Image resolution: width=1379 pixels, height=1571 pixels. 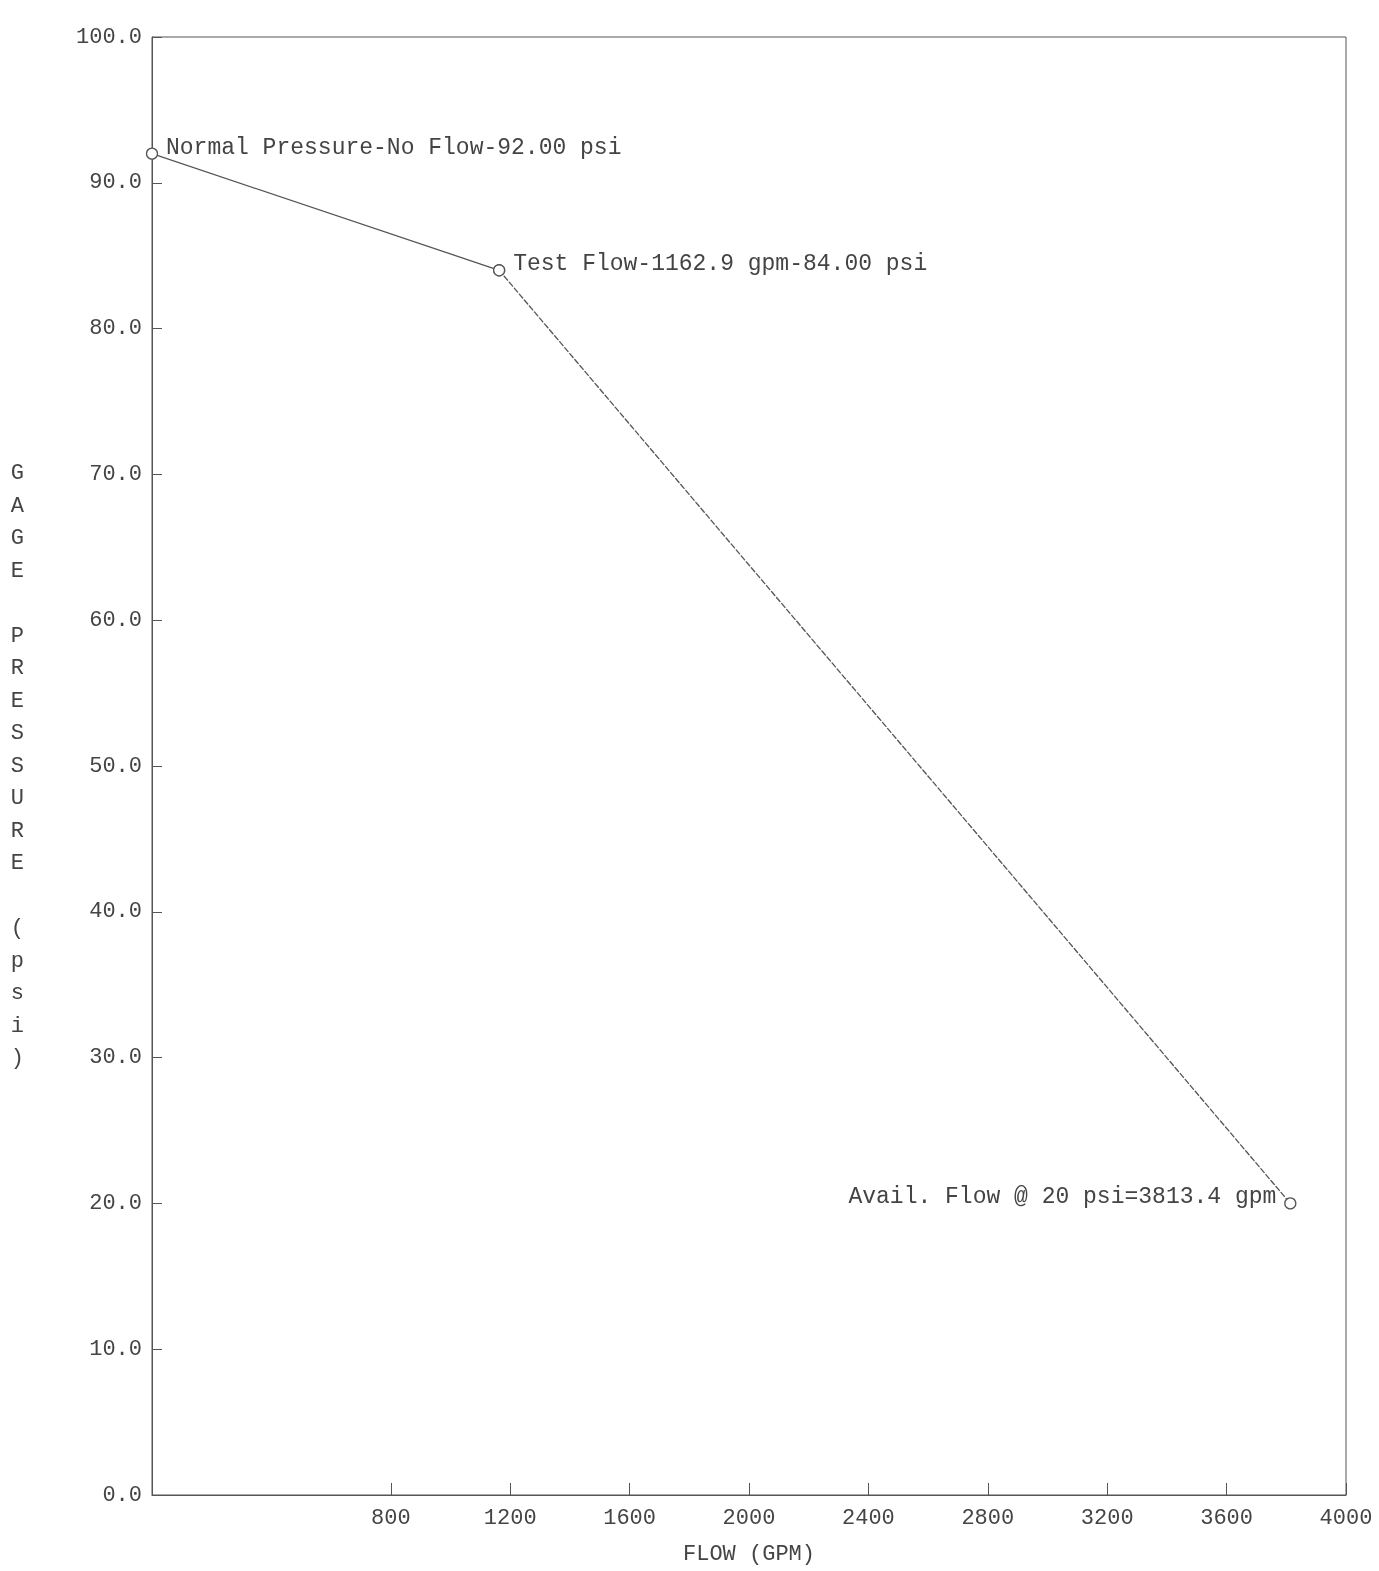 I want to click on y-tick-label: 10.0, so click(x=115, y=1349).